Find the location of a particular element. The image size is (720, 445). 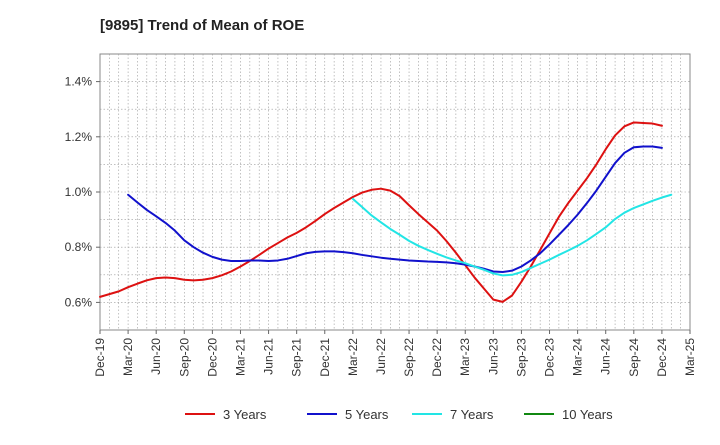

x-tick-label: Mar-22 is located at coordinates (353, 357).